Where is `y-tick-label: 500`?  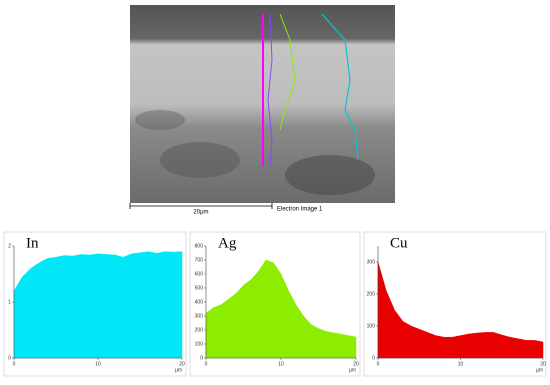 y-tick-label: 500 is located at coordinates (199, 288).